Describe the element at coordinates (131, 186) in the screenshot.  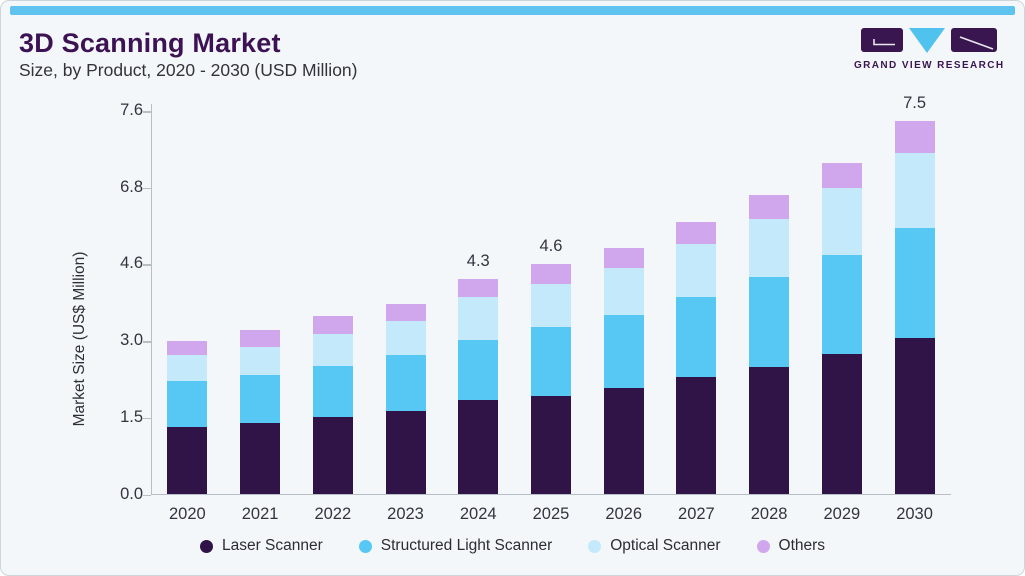
I see `y-tick-label-6.8: 6.8` at that location.